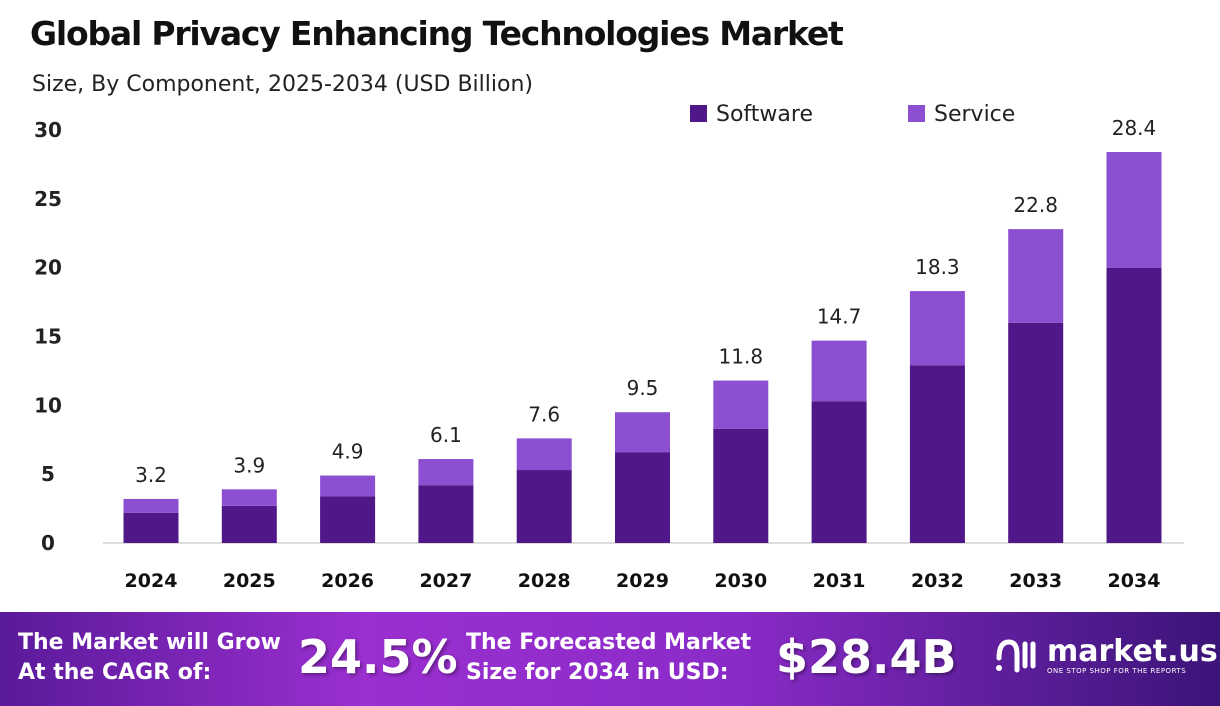 The height and width of the screenshot is (706, 1220). Describe the element at coordinates (609, 642) in the screenshot. I see `forecast-label-line1: The Forecasted Market` at that location.